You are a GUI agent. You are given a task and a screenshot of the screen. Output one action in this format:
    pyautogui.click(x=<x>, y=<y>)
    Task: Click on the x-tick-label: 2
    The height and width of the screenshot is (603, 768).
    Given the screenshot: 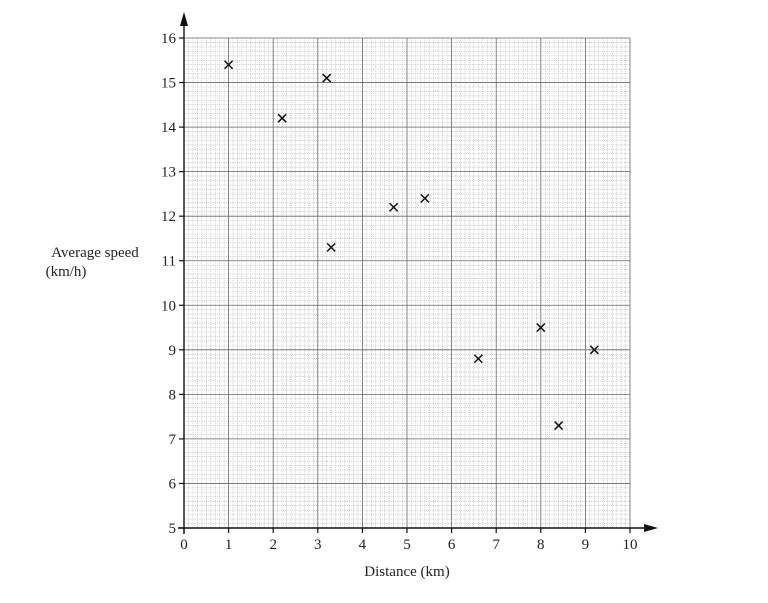 What is the action you would take?
    pyautogui.click(x=273, y=545)
    